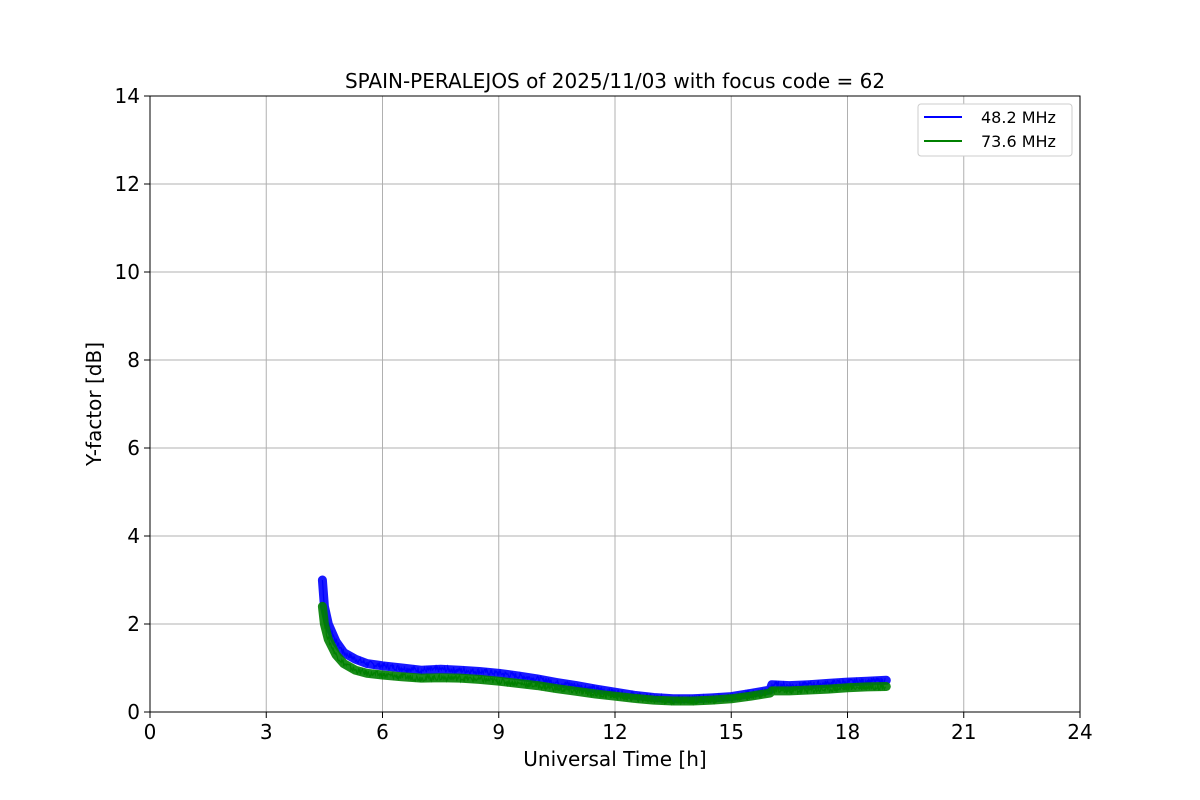 Image resolution: width=1200 pixels, height=800 pixels. I want to click on y-tick-label: 0, so click(133, 712).